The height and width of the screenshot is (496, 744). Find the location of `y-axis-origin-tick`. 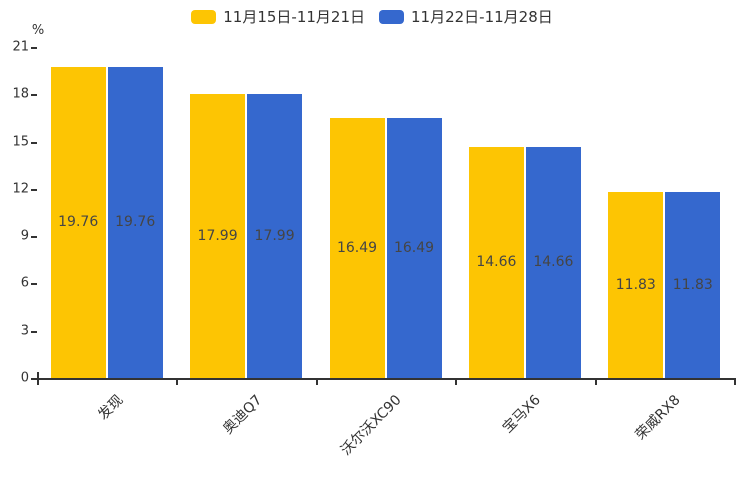

y-axis-origin-tick is located at coordinates (38, 375).